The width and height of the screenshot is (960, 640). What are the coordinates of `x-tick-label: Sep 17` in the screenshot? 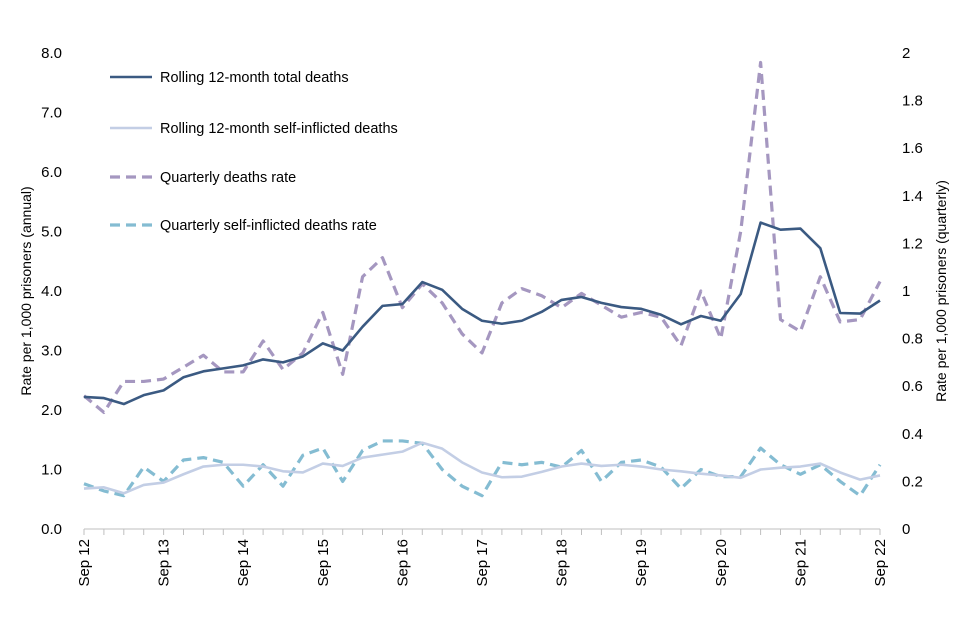 It's located at (482, 563).